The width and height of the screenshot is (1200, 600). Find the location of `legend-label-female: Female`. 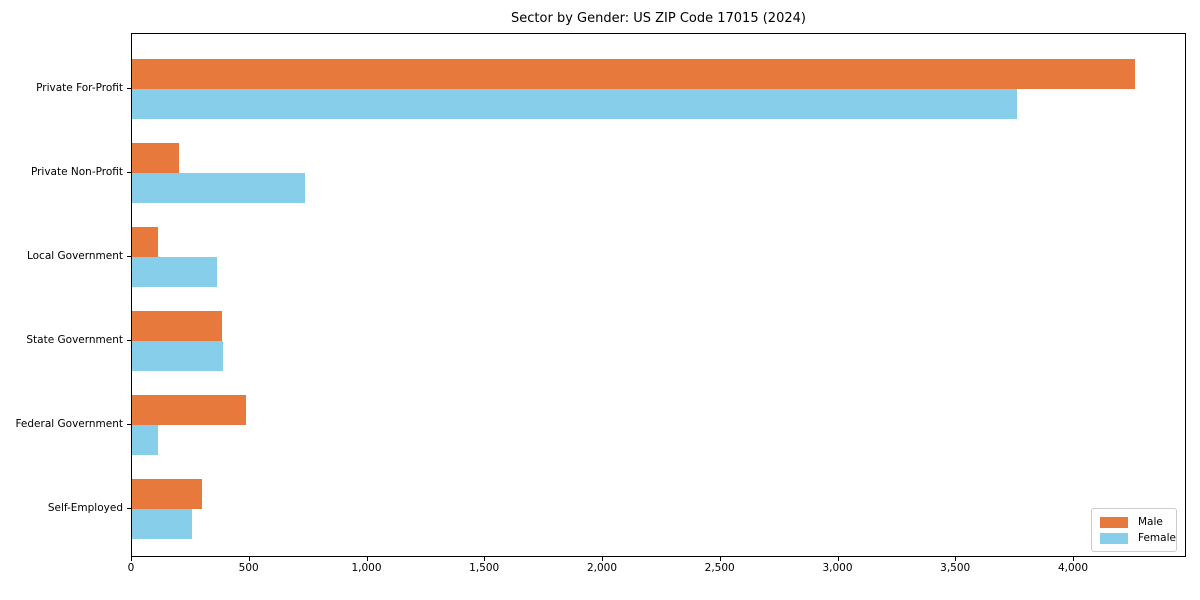

legend-label-female: Female is located at coordinates (1157, 538).